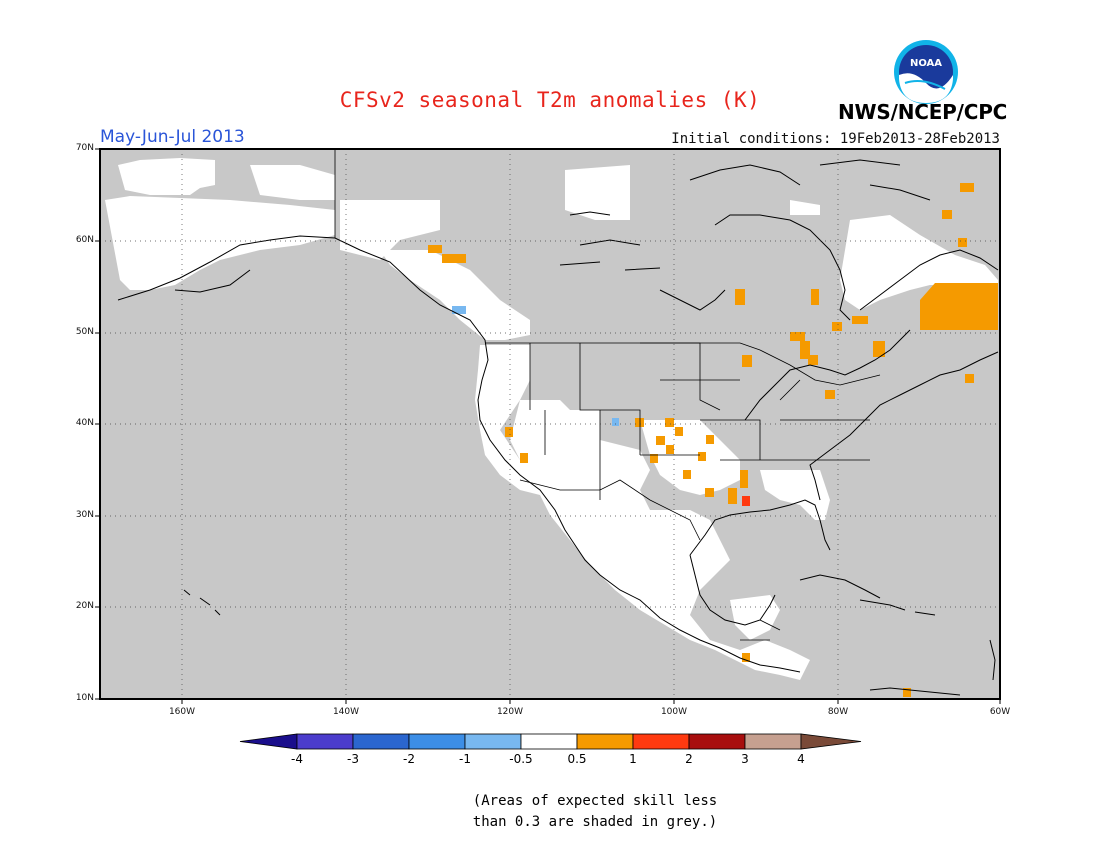 The height and width of the screenshot is (850, 1100). Describe the element at coordinates (633, 759) in the screenshot. I see `colorbar-label: 1` at that location.